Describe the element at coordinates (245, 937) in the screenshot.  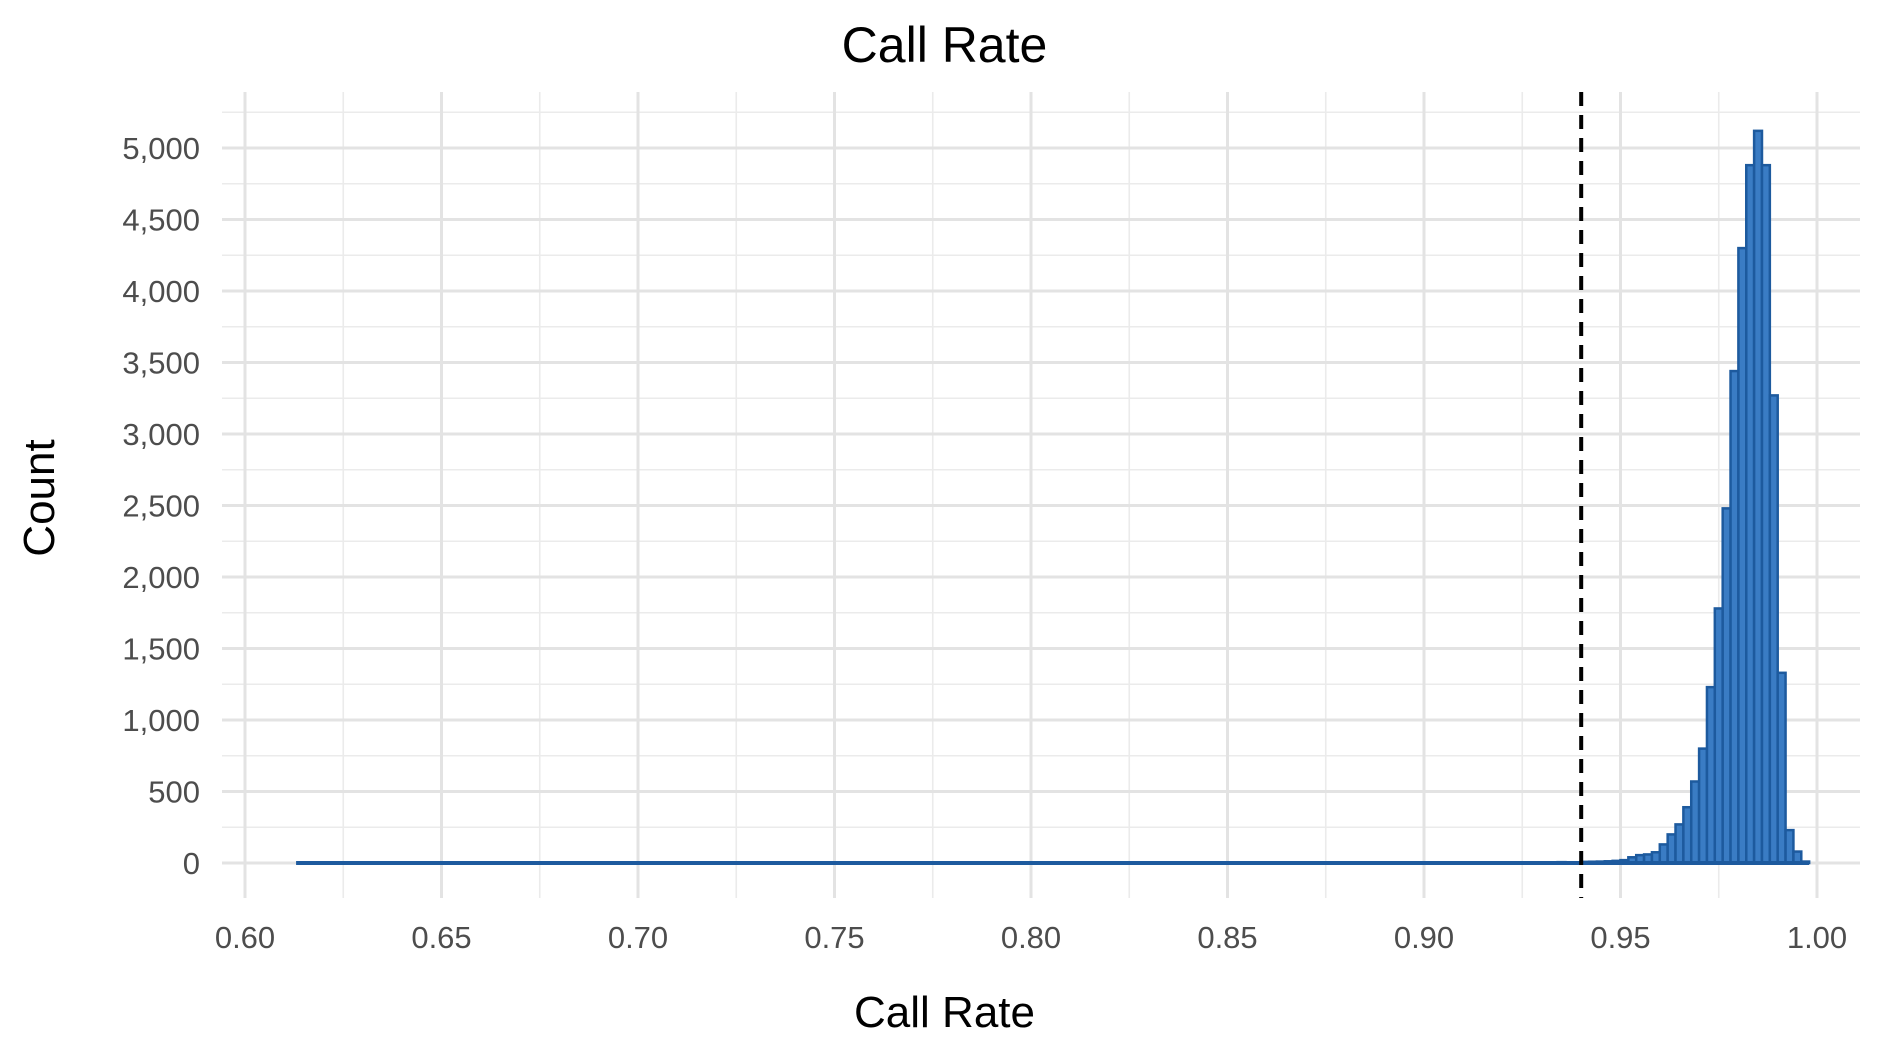
I see `x-tick-label: 0.60` at that location.